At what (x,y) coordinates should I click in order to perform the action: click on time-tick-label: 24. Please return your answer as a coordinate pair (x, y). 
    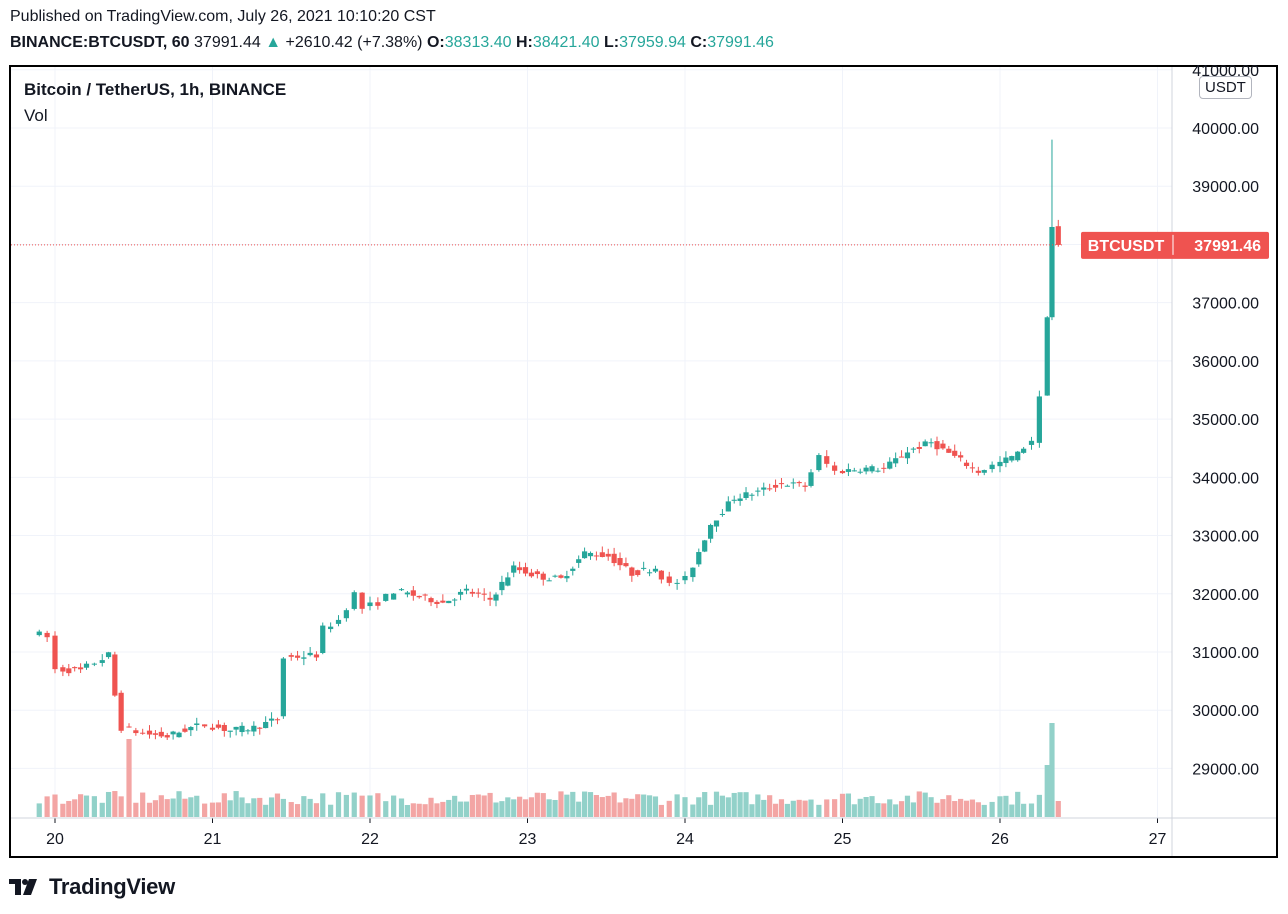
    Looking at the image, I should click on (685, 839).